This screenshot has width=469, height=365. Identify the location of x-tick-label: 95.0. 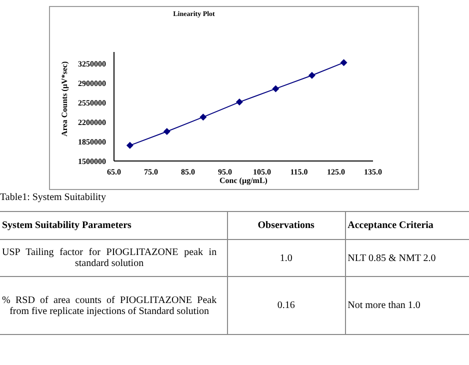
(225, 172).